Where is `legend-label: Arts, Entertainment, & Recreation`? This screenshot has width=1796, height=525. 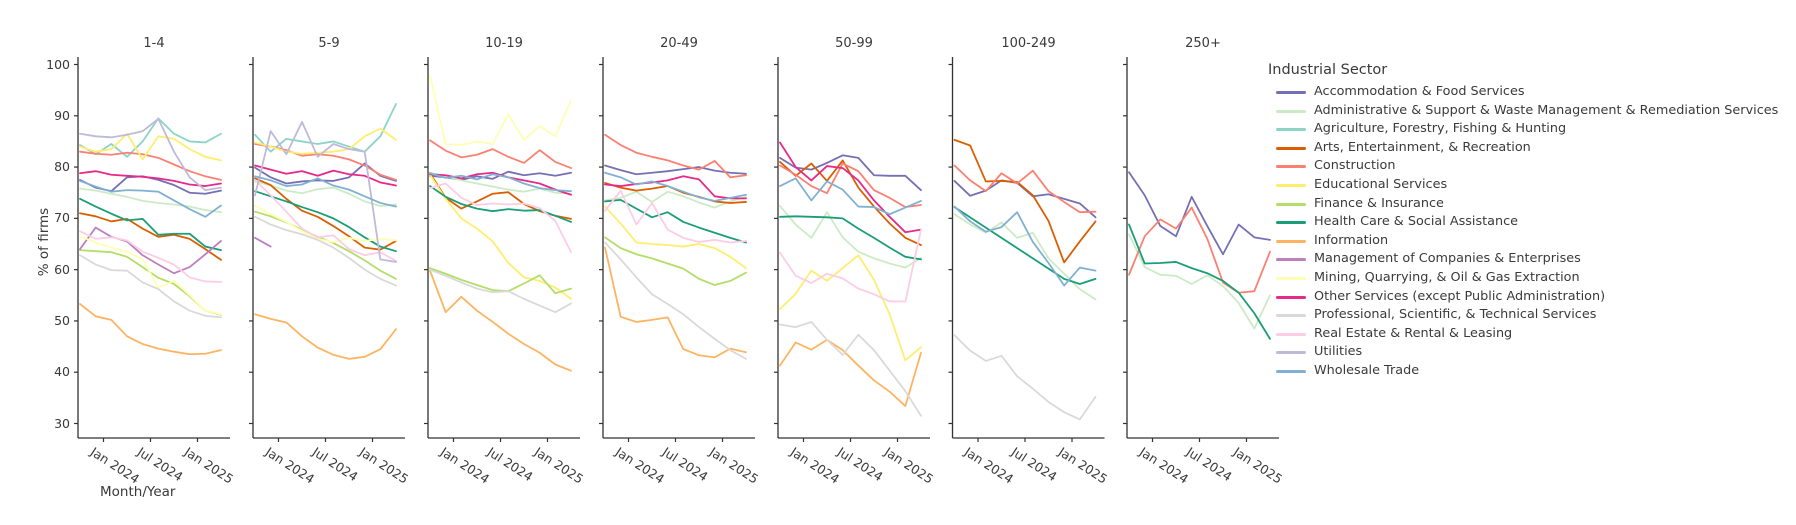
legend-label: Arts, Entertainment, & Recreation is located at coordinates (1422, 147).